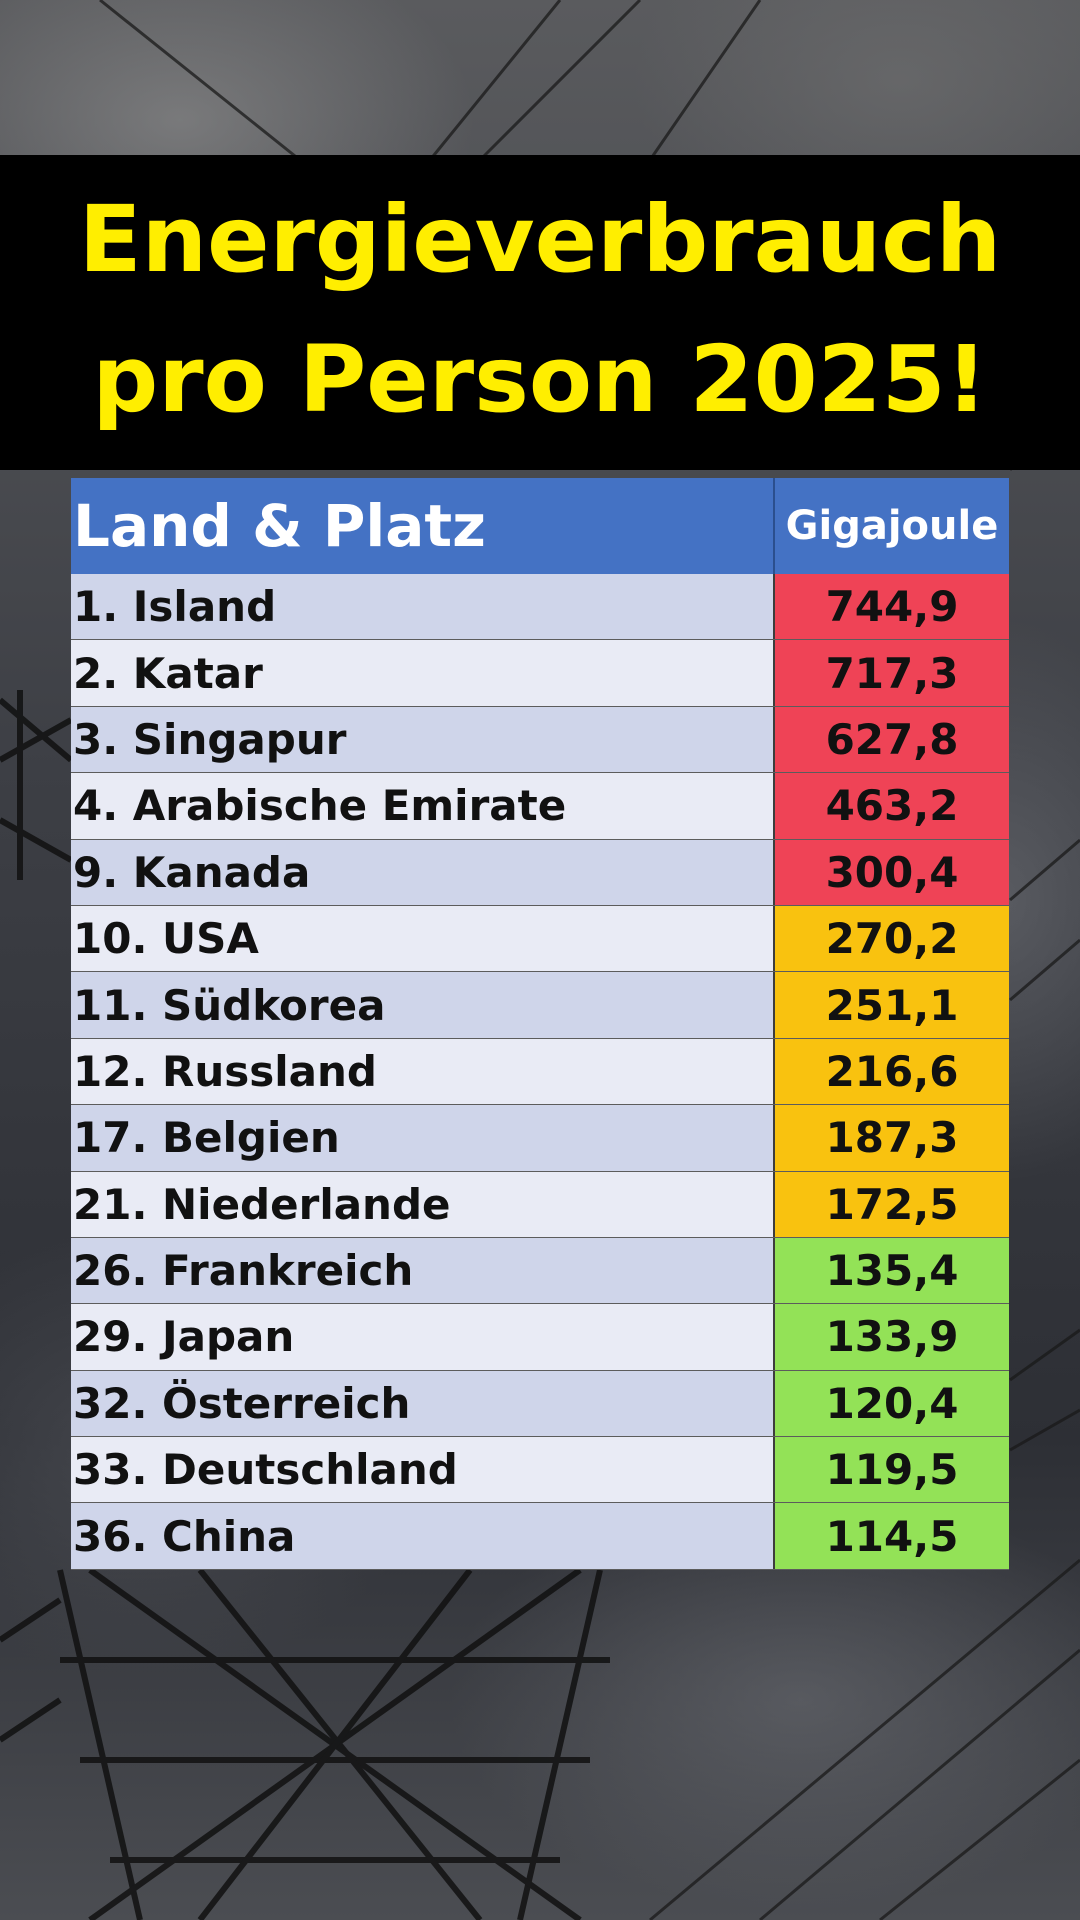 Image resolution: width=1080 pixels, height=1920 pixels. Describe the element at coordinates (423, 938) in the screenshot. I see `country-cell: 10. USA` at that location.